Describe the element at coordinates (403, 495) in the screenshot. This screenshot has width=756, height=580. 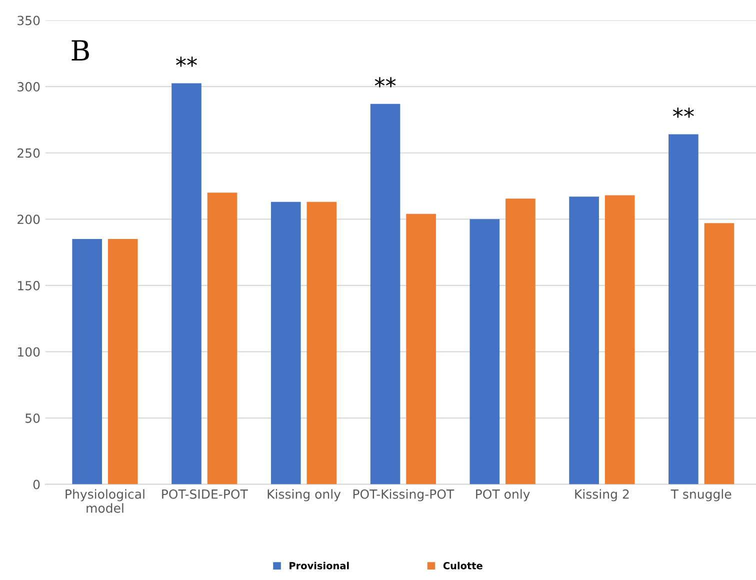
I see `x-tick-label: POT-Kissing-POT` at that location.